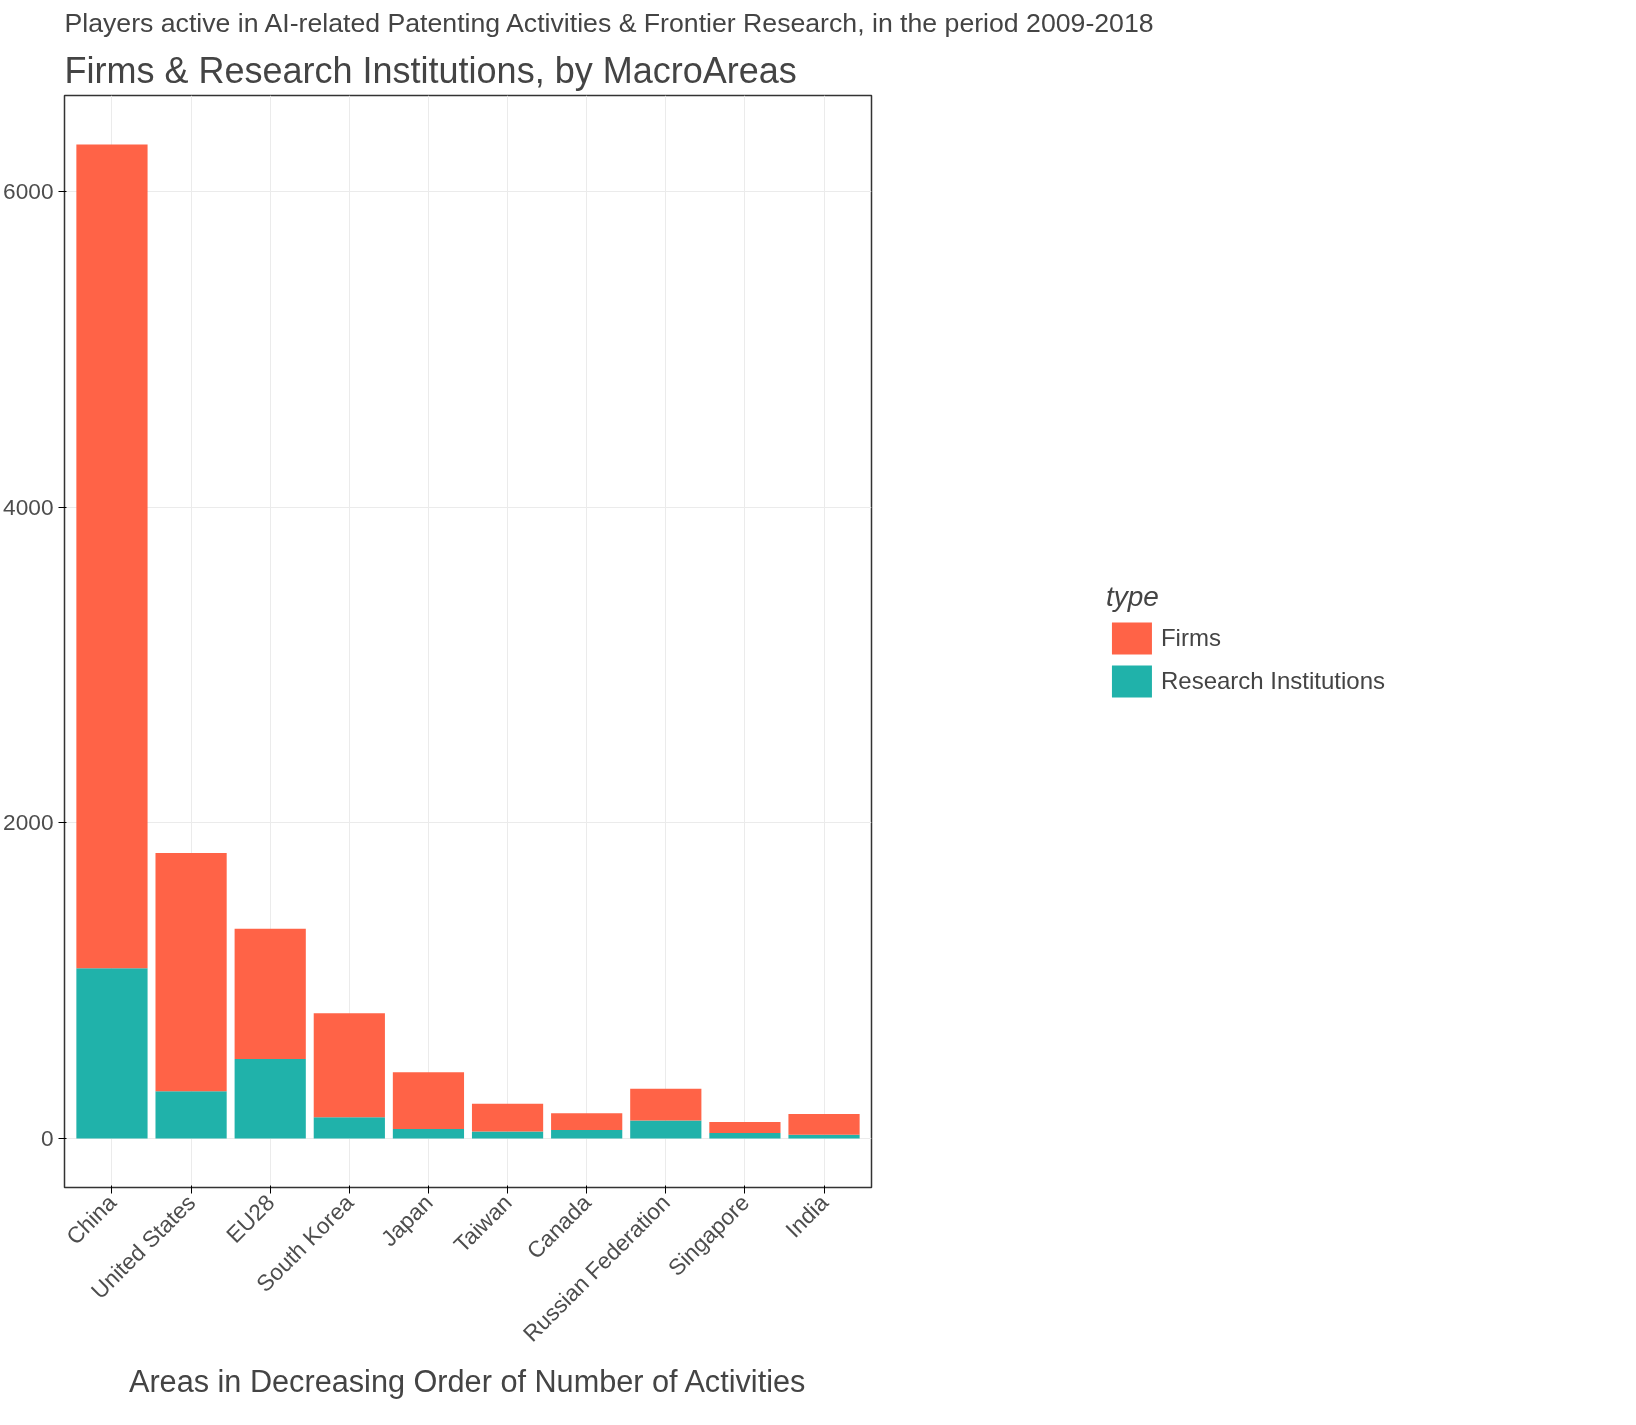 The image size is (1636, 1425). I want to click on legend-label: Firms, so click(1190, 638).